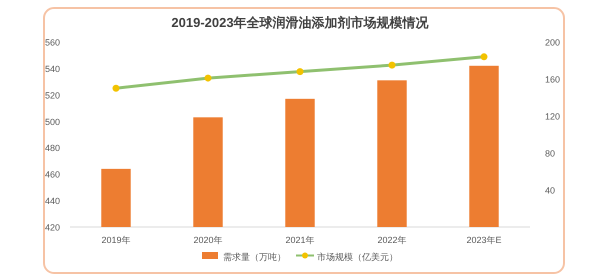 Image resolution: width=600 pixels, height=280 pixels. Describe the element at coordinates (552, 79) in the screenshot. I see `y2-tick-label: 160` at that location.